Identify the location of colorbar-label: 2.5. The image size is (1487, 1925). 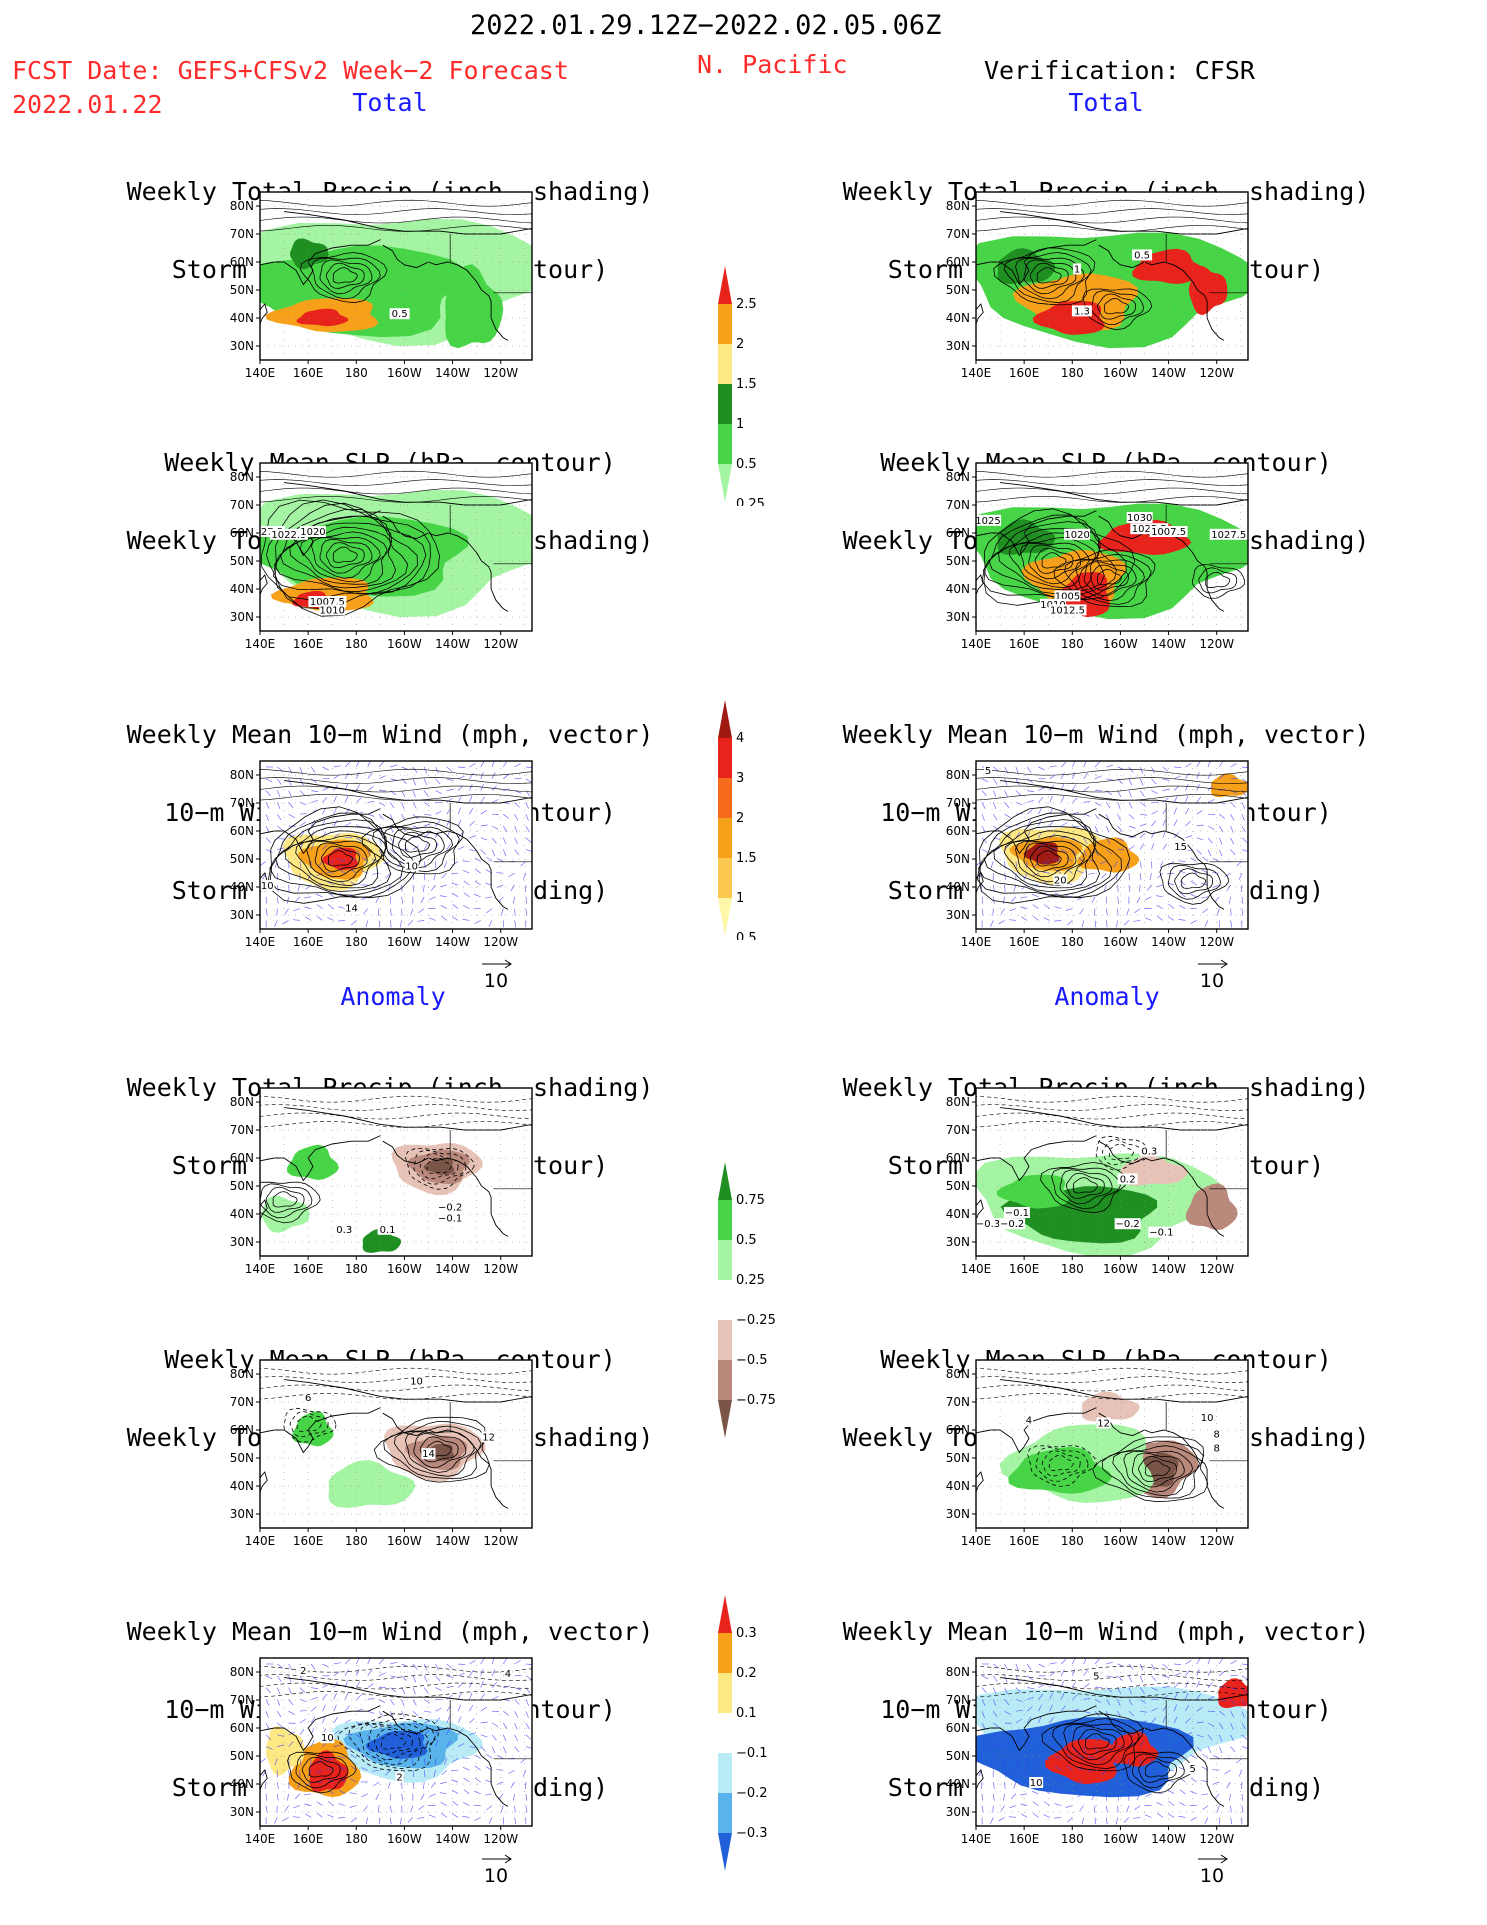
(746, 304).